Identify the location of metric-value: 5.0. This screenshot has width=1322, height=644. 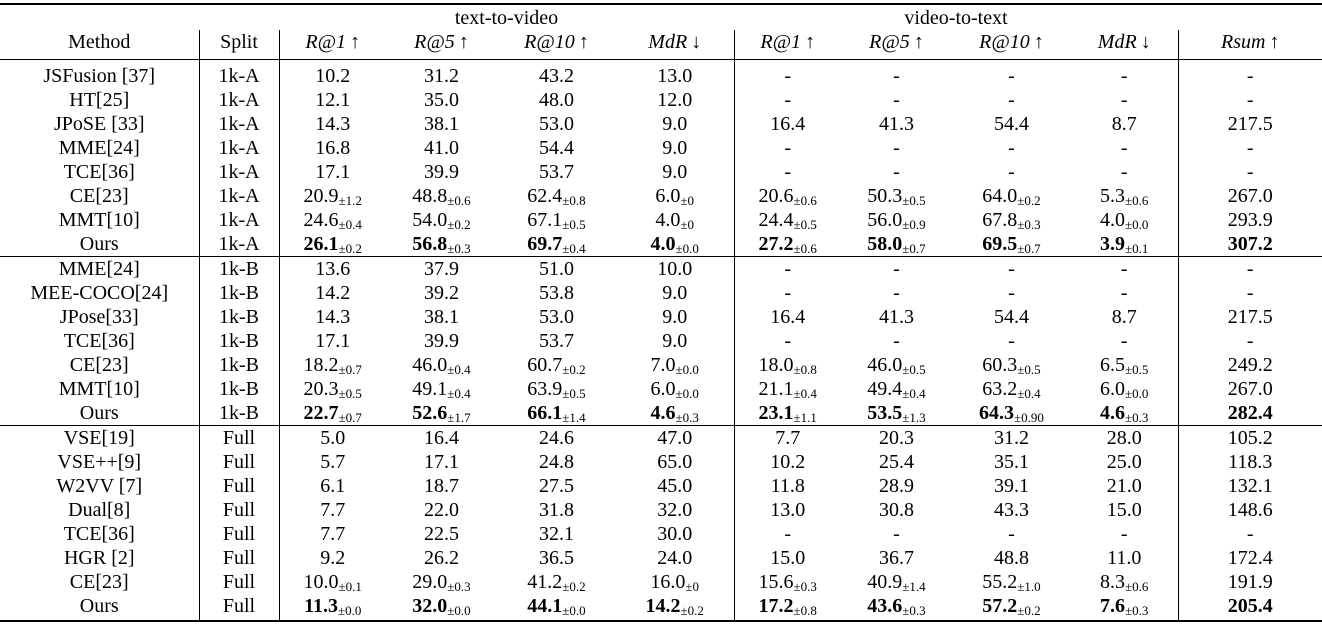
(333, 438).